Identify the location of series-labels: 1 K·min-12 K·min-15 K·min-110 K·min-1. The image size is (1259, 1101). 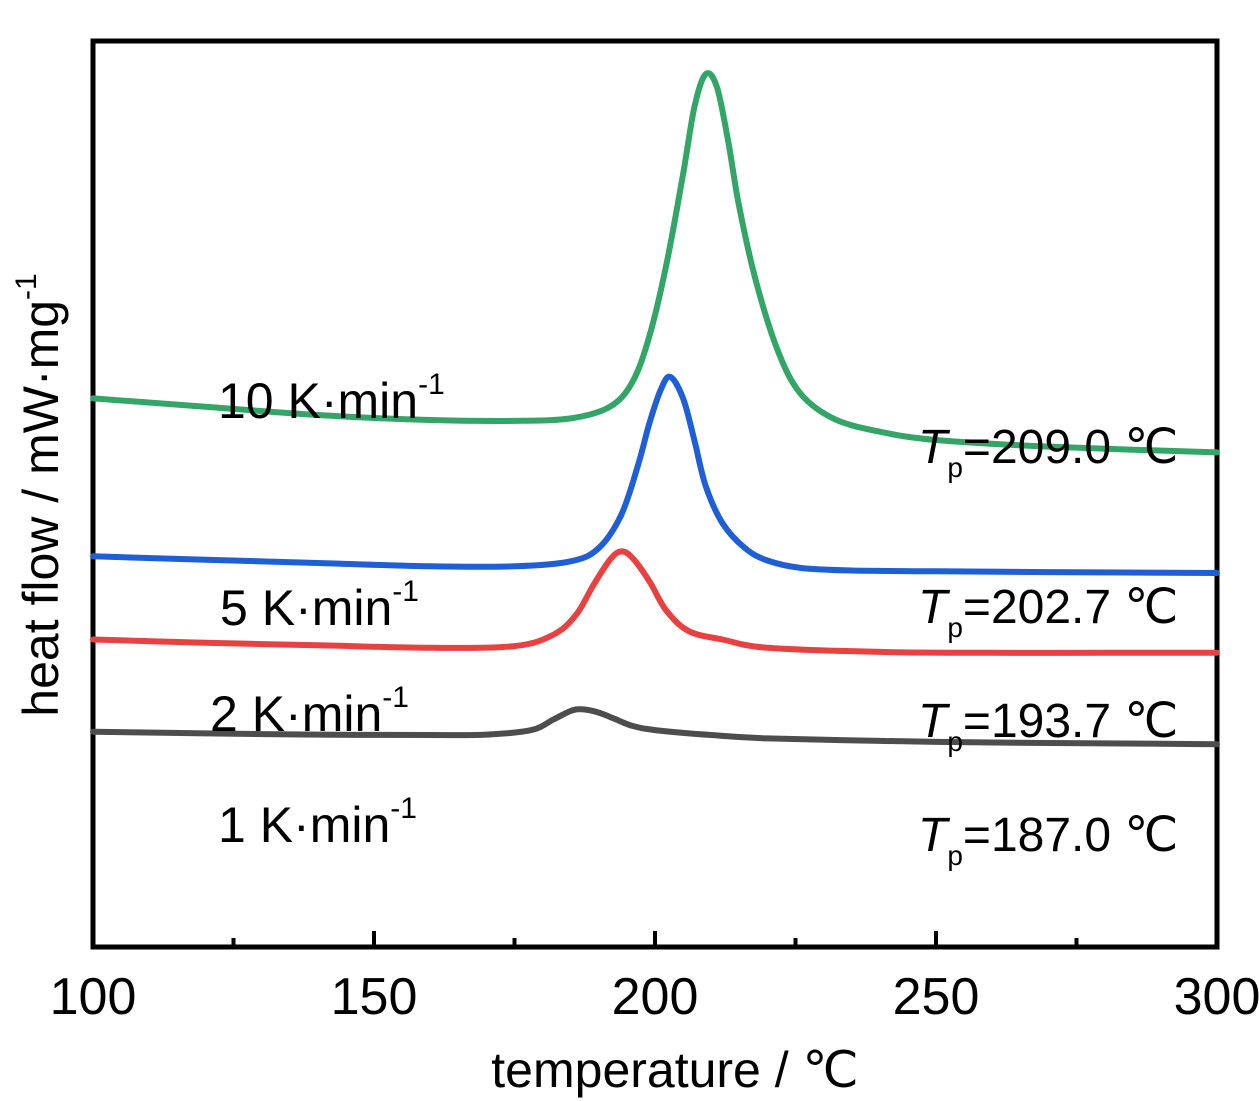
(327, 610).